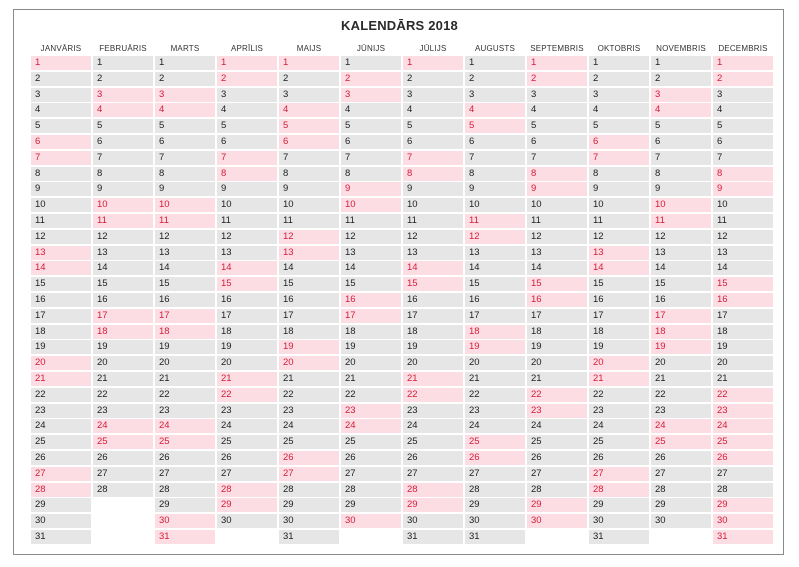  Describe the element at coordinates (309, 252) in the screenshot. I see `day-cell-weekend: 13` at that location.